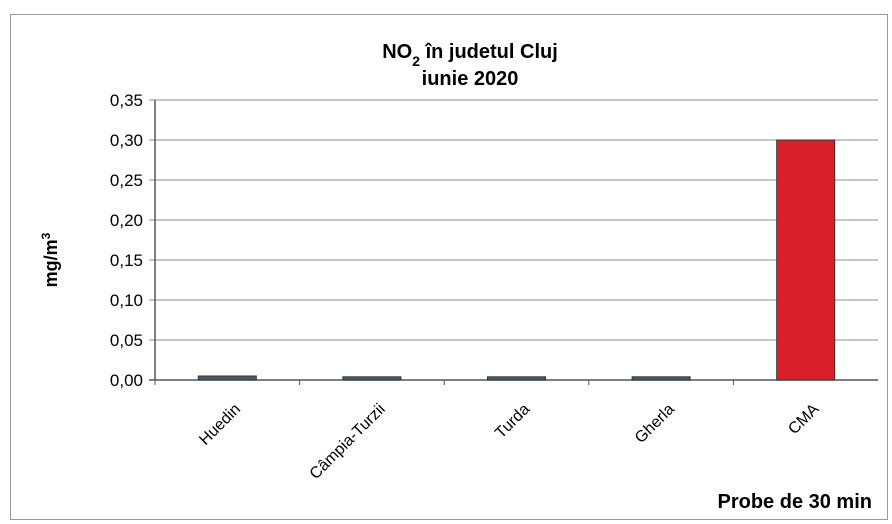 The height and width of the screenshot is (524, 892). I want to click on y-tick-label: 0,05, so click(126, 340).